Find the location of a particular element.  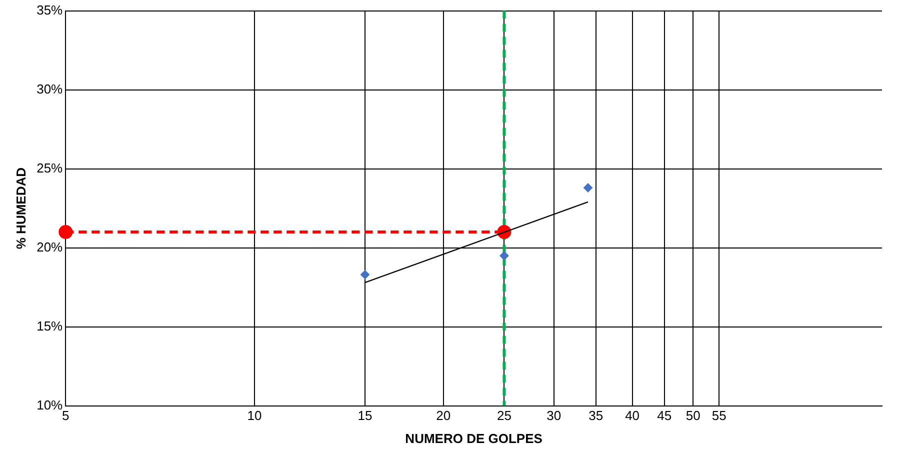

x-tick-label: 55 is located at coordinates (719, 416).